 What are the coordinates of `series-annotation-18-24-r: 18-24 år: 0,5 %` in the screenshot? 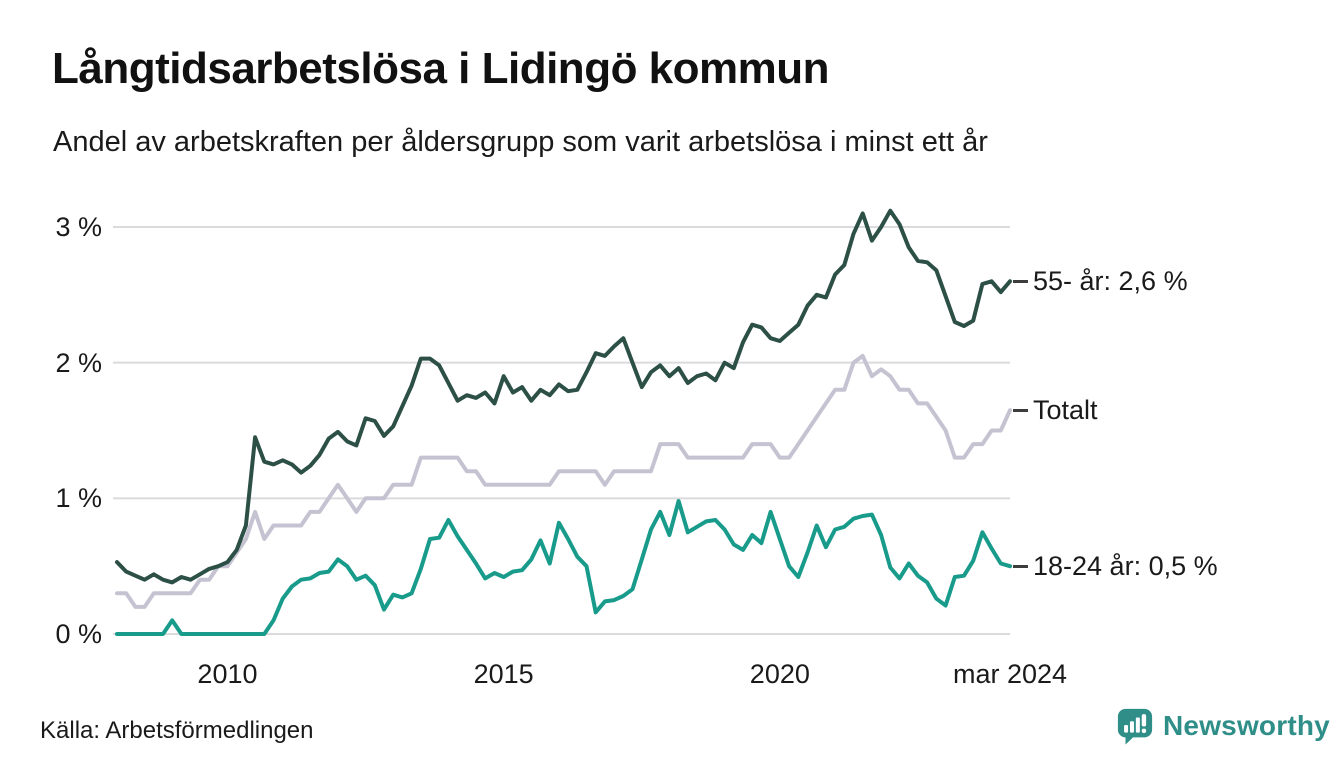 It's located at (1115, 566).